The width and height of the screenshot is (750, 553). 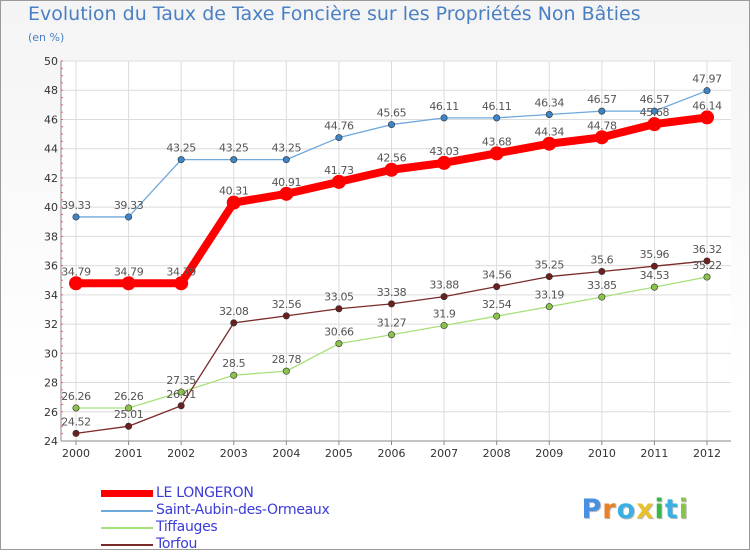 I want to click on data-label: 41.73, so click(x=339, y=170).